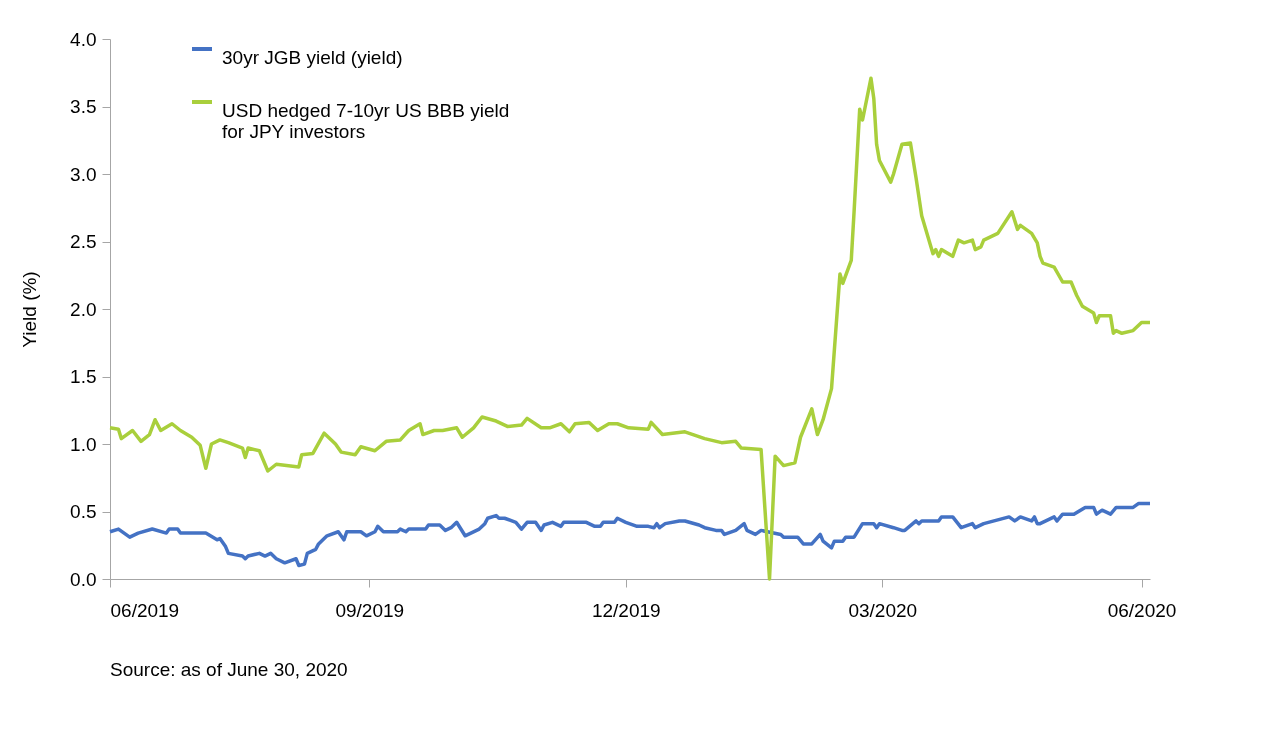  What do you see at coordinates (312, 57) in the screenshot?
I see `legend-label: 30yr JGB yield (yield)` at bounding box center [312, 57].